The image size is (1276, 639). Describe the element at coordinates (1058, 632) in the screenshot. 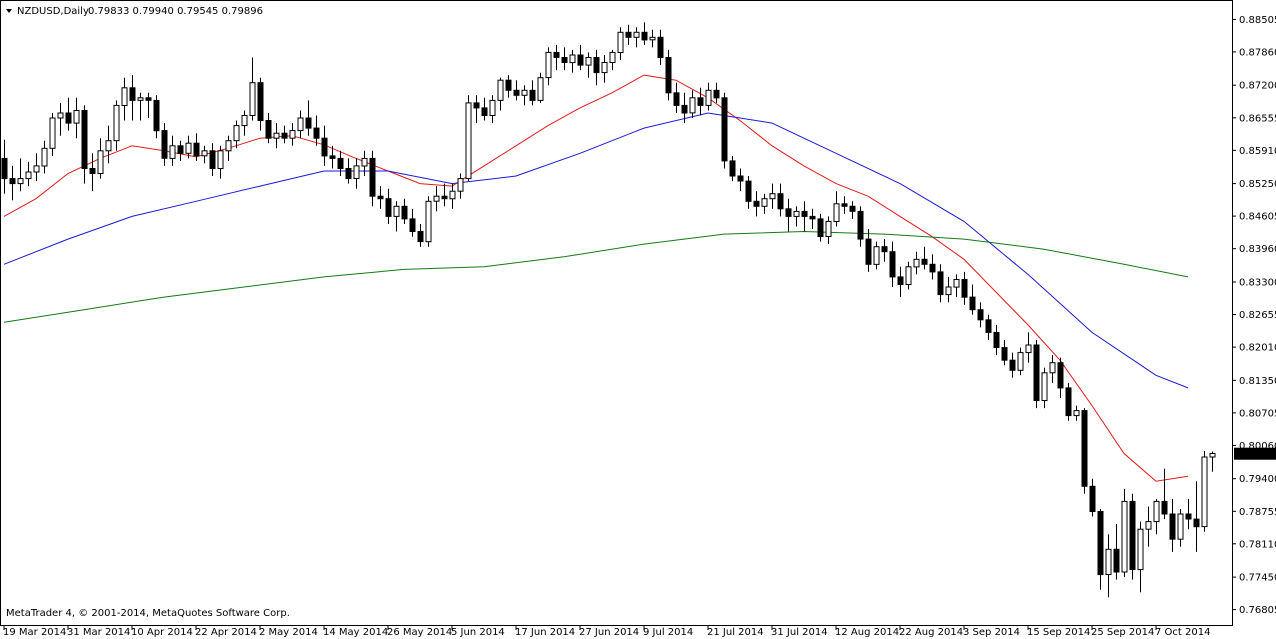

I see `time-tick-label: 15 Sep 2014` at that location.